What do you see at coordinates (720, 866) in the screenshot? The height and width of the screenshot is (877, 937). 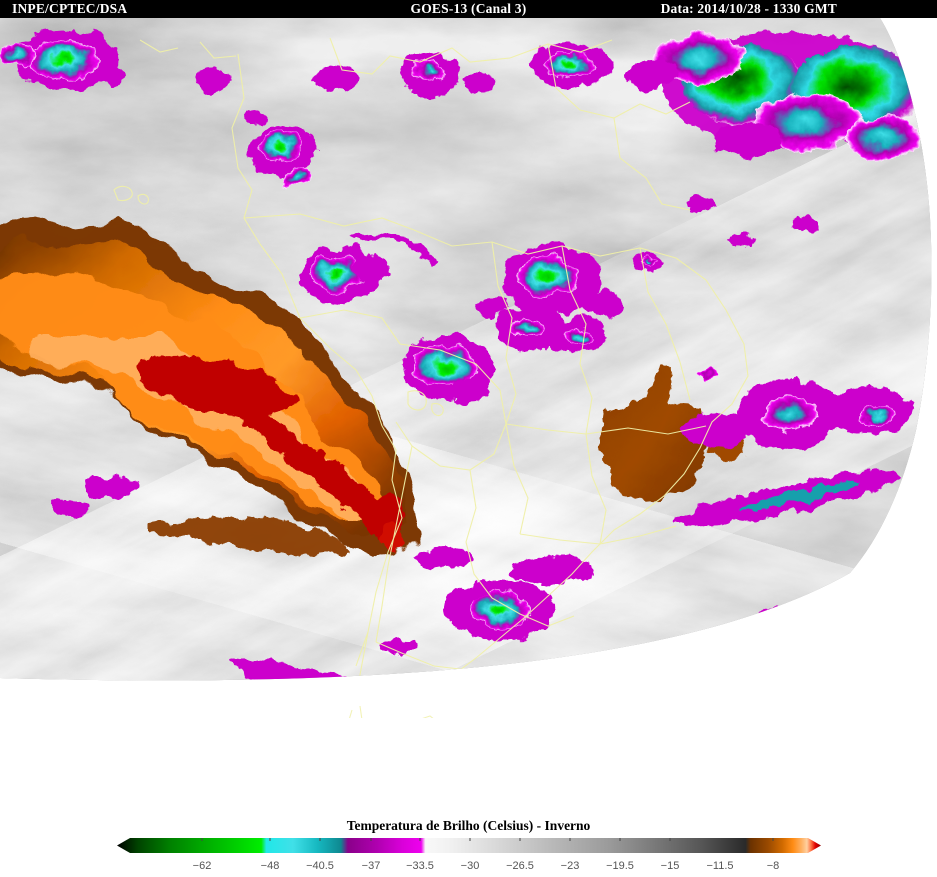 I see `colorbar-tick-label: −11.5` at bounding box center [720, 866].